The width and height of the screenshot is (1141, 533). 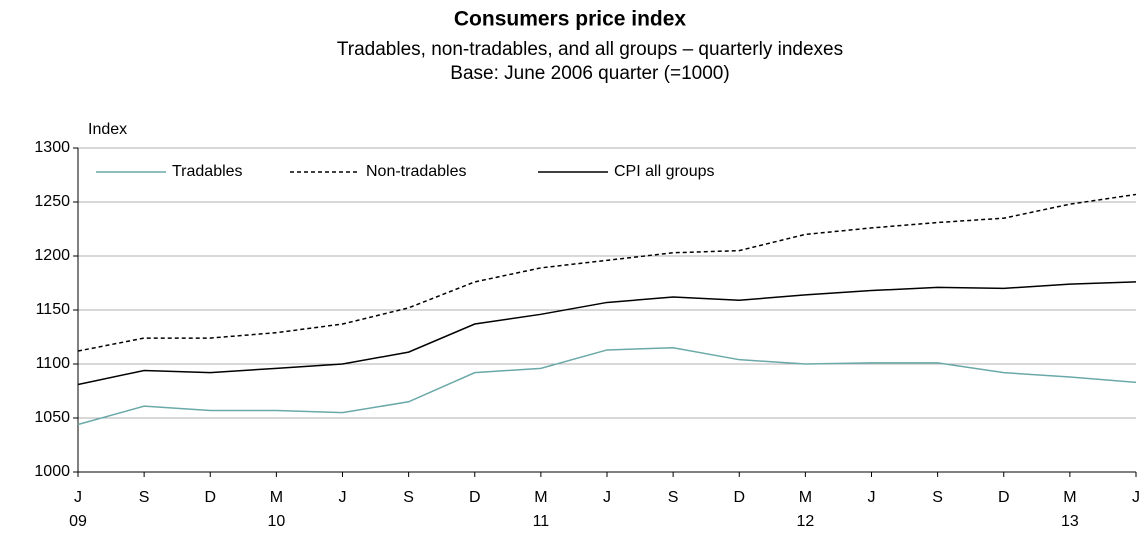 What do you see at coordinates (607, 386) in the screenshot?
I see `series-line` at bounding box center [607, 386].